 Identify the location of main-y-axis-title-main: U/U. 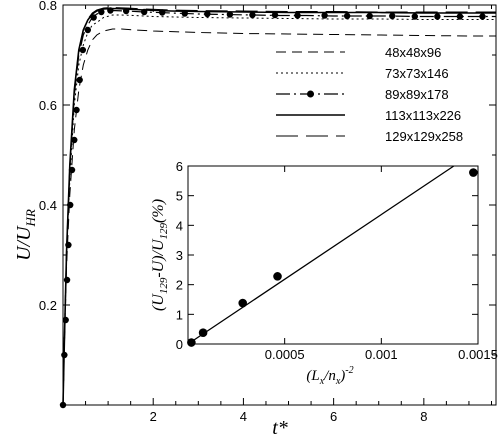
(24, 243).